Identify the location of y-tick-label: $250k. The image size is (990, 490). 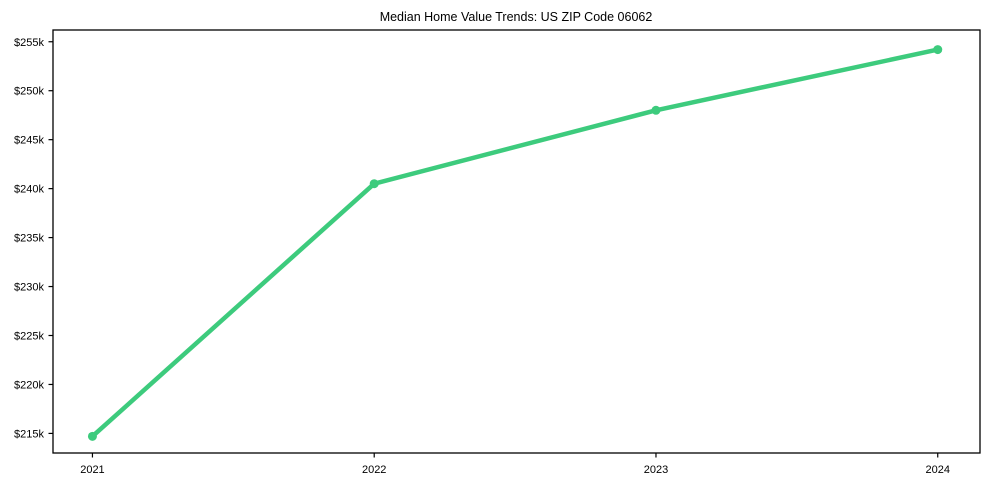
(29, 92).